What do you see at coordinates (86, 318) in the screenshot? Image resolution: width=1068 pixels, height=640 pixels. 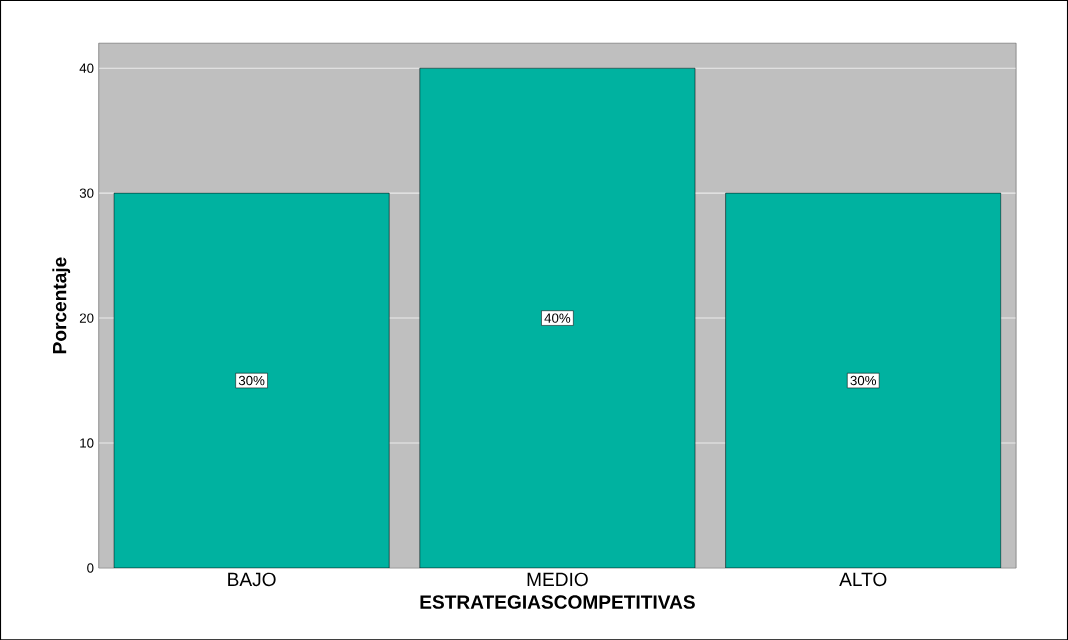 I see `y-tick-label: 20` at bounding box center [86, 318].